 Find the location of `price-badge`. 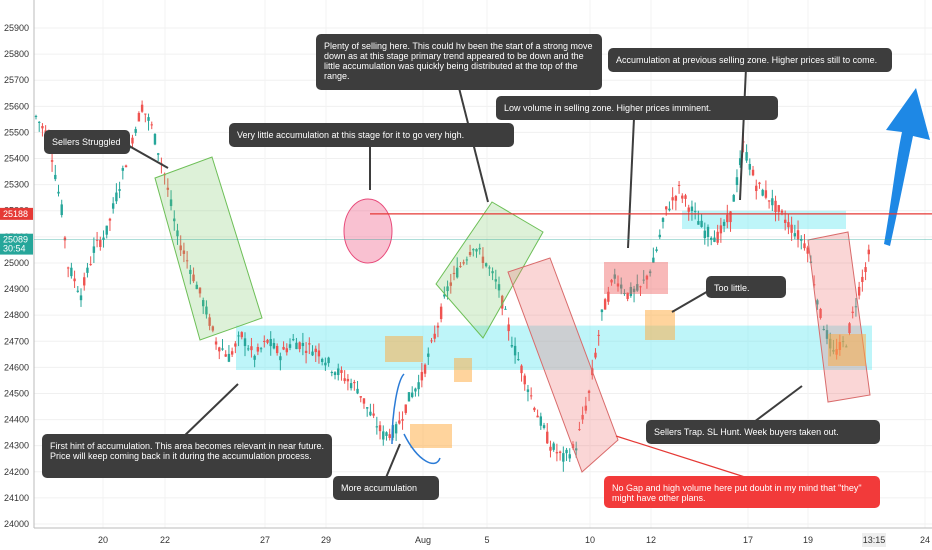

price-badge is located at coordinates (16, 213).